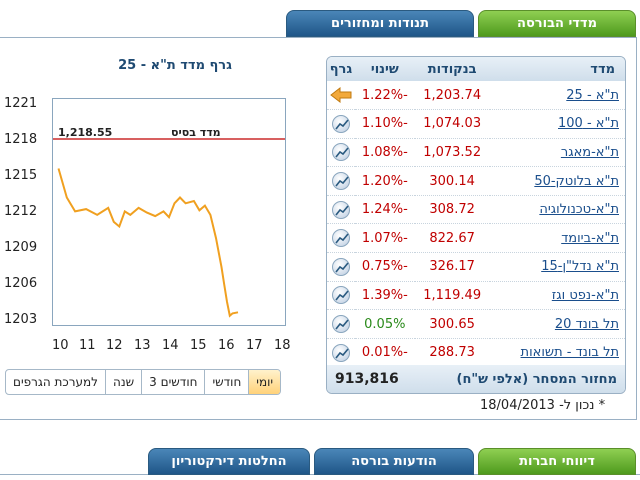  I want to click on tab-market-indices: מדדי הבורסה, so click(557, 23).